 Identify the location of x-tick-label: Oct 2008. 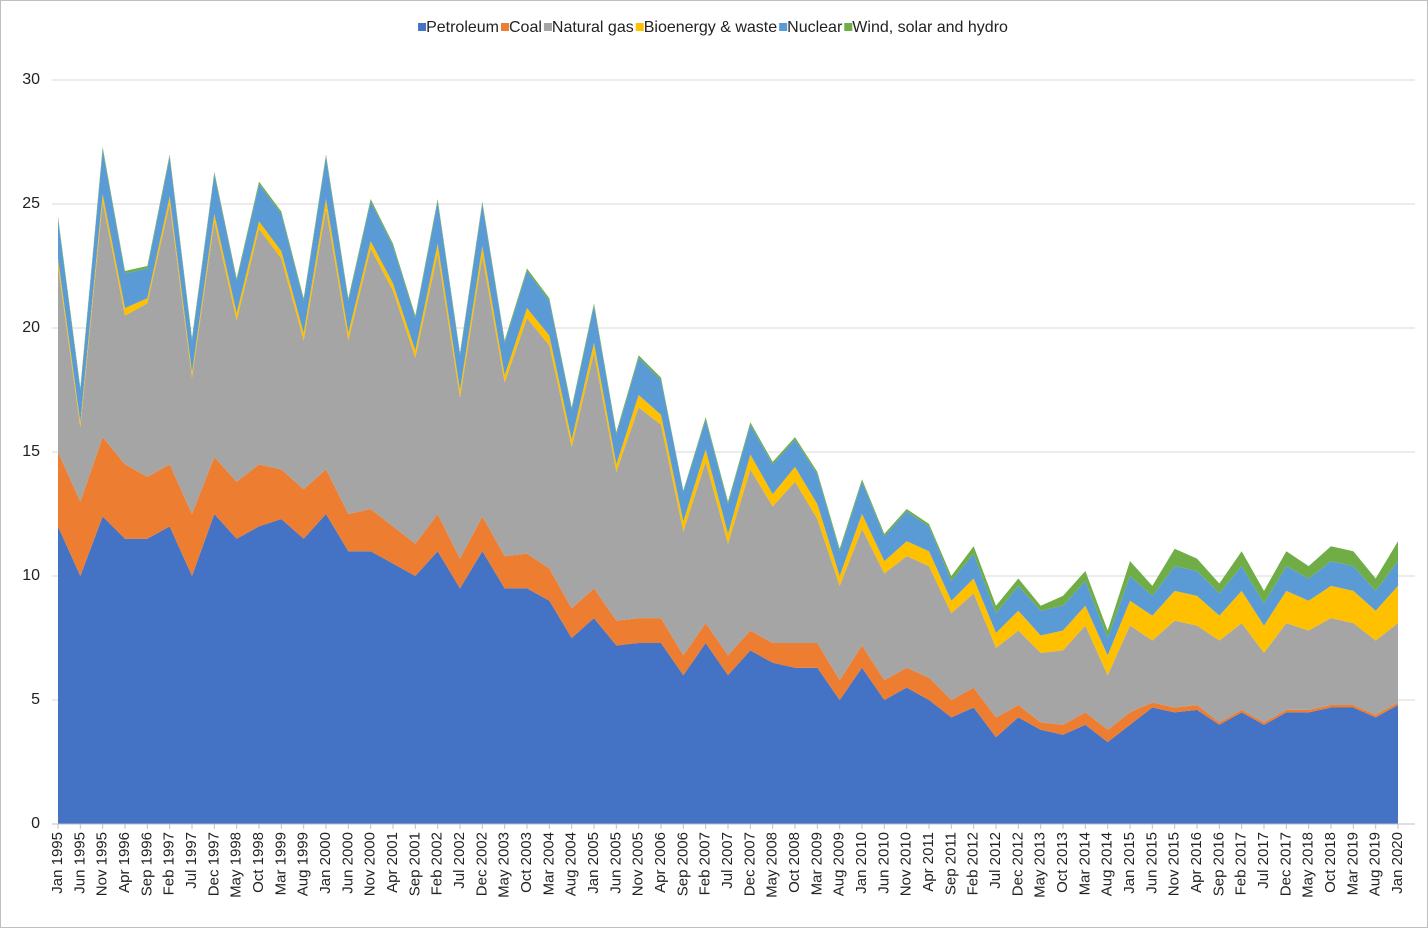
(794, 862).